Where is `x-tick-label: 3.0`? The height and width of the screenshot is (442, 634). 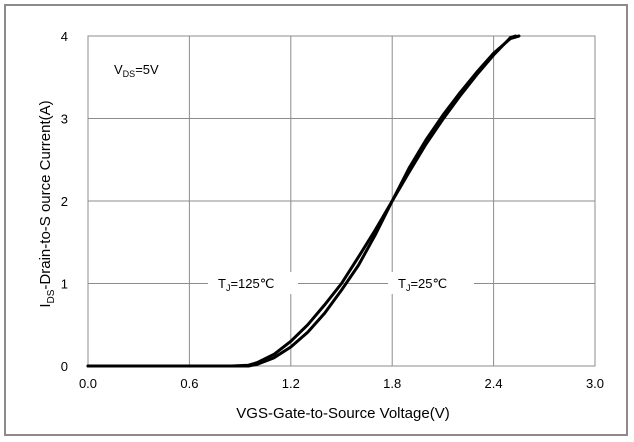 x-tick-label: 3.0 is located at coordinates (595, 383).